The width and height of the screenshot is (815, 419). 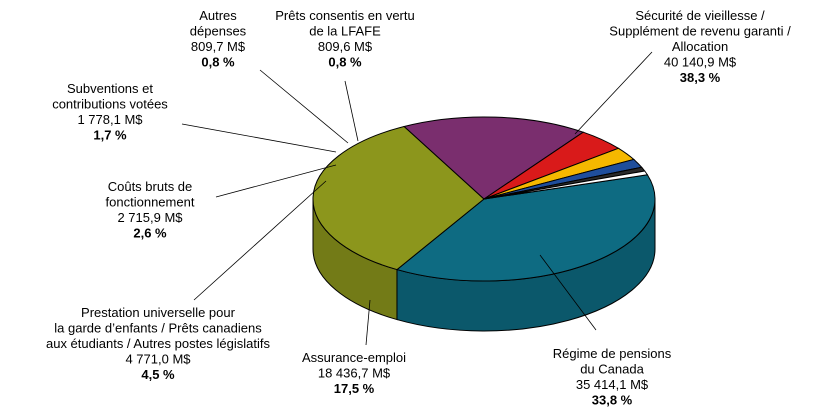 I want to click on slice-amount-5: 1 778,1 M$, so click(x=110, y=119).